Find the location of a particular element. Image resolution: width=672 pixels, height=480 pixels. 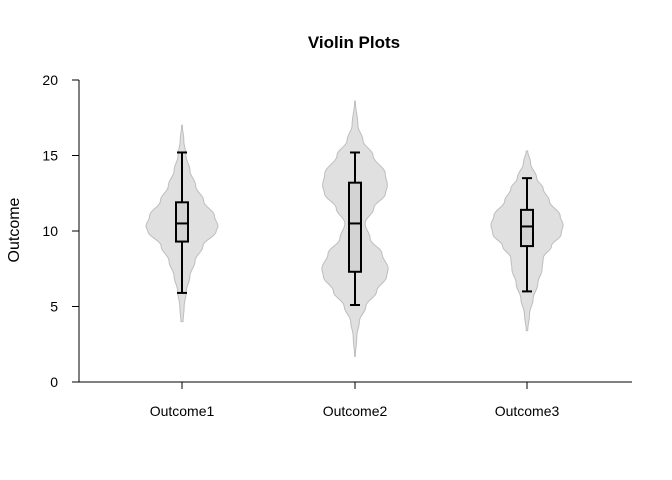

y-tick-label: 15 is located at coordinates (50, 156).